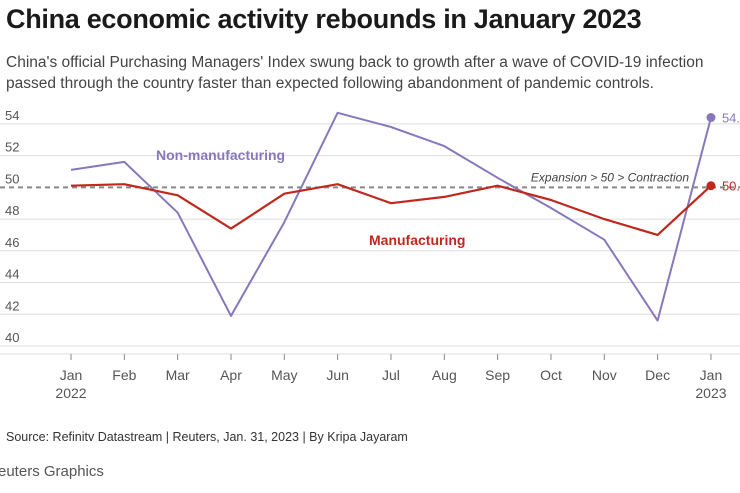  I want to click on y-tick-label: 52, so click(12, 147).